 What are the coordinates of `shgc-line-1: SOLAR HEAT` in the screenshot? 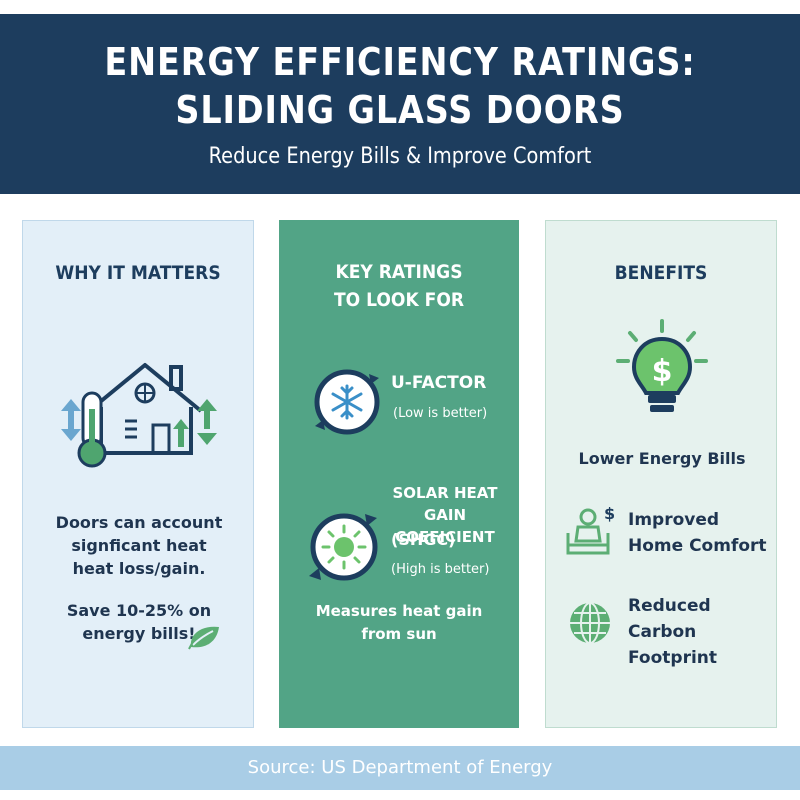 It's located at (445, 493).